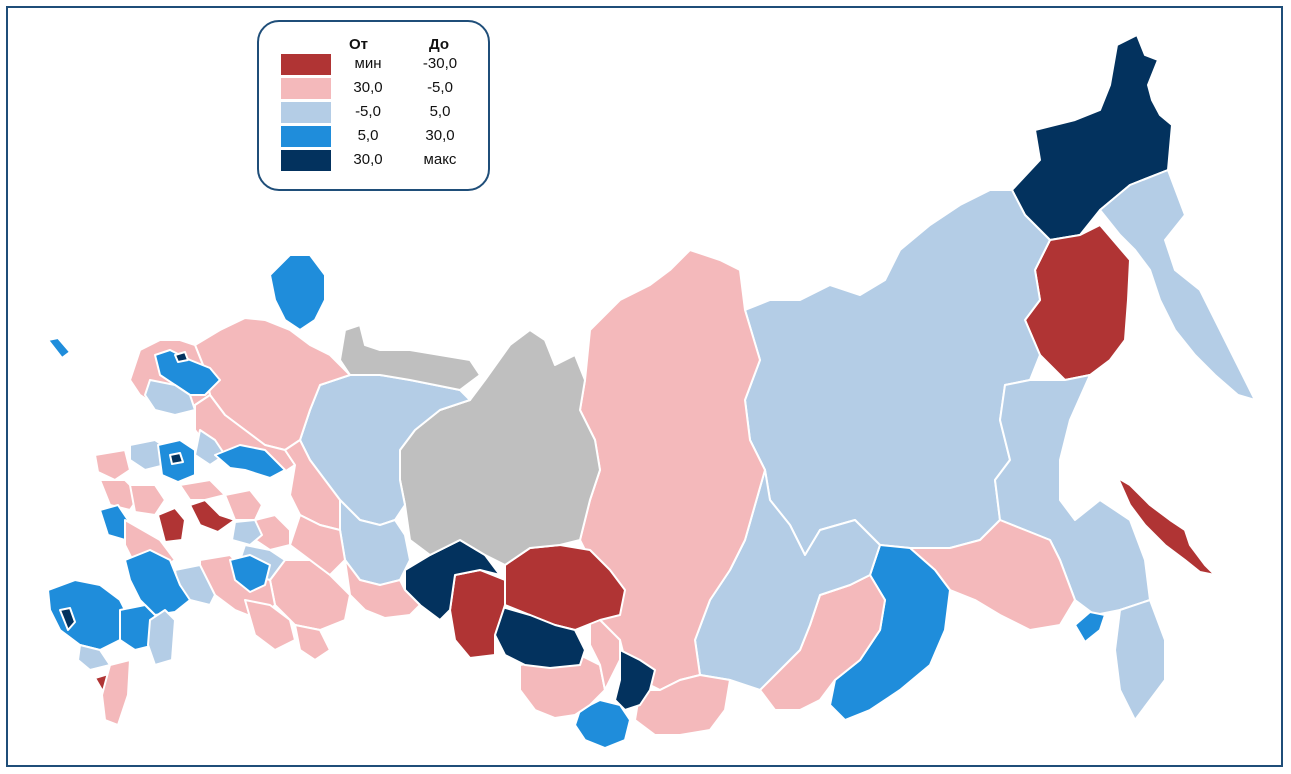 This screenshot has height=774, width=1291. What do you see at coordinates (112, 465) in the screenshot?
I see `region-smolensk` at bounding box center [112, 465].